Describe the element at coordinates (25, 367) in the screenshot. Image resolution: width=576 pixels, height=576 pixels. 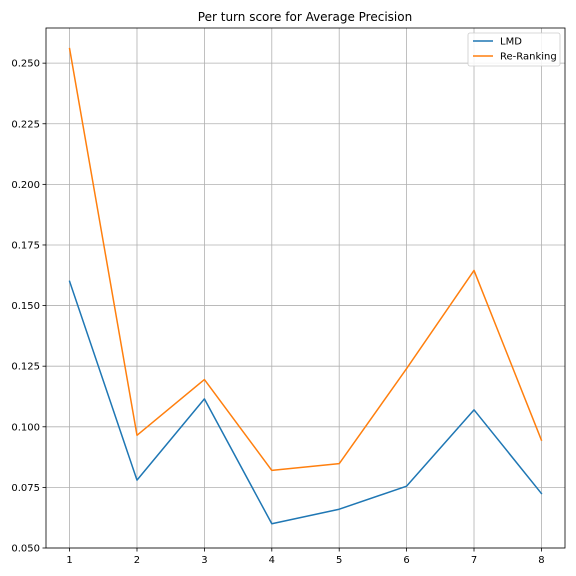
I see `y-tick-label: 0.125` at that location.